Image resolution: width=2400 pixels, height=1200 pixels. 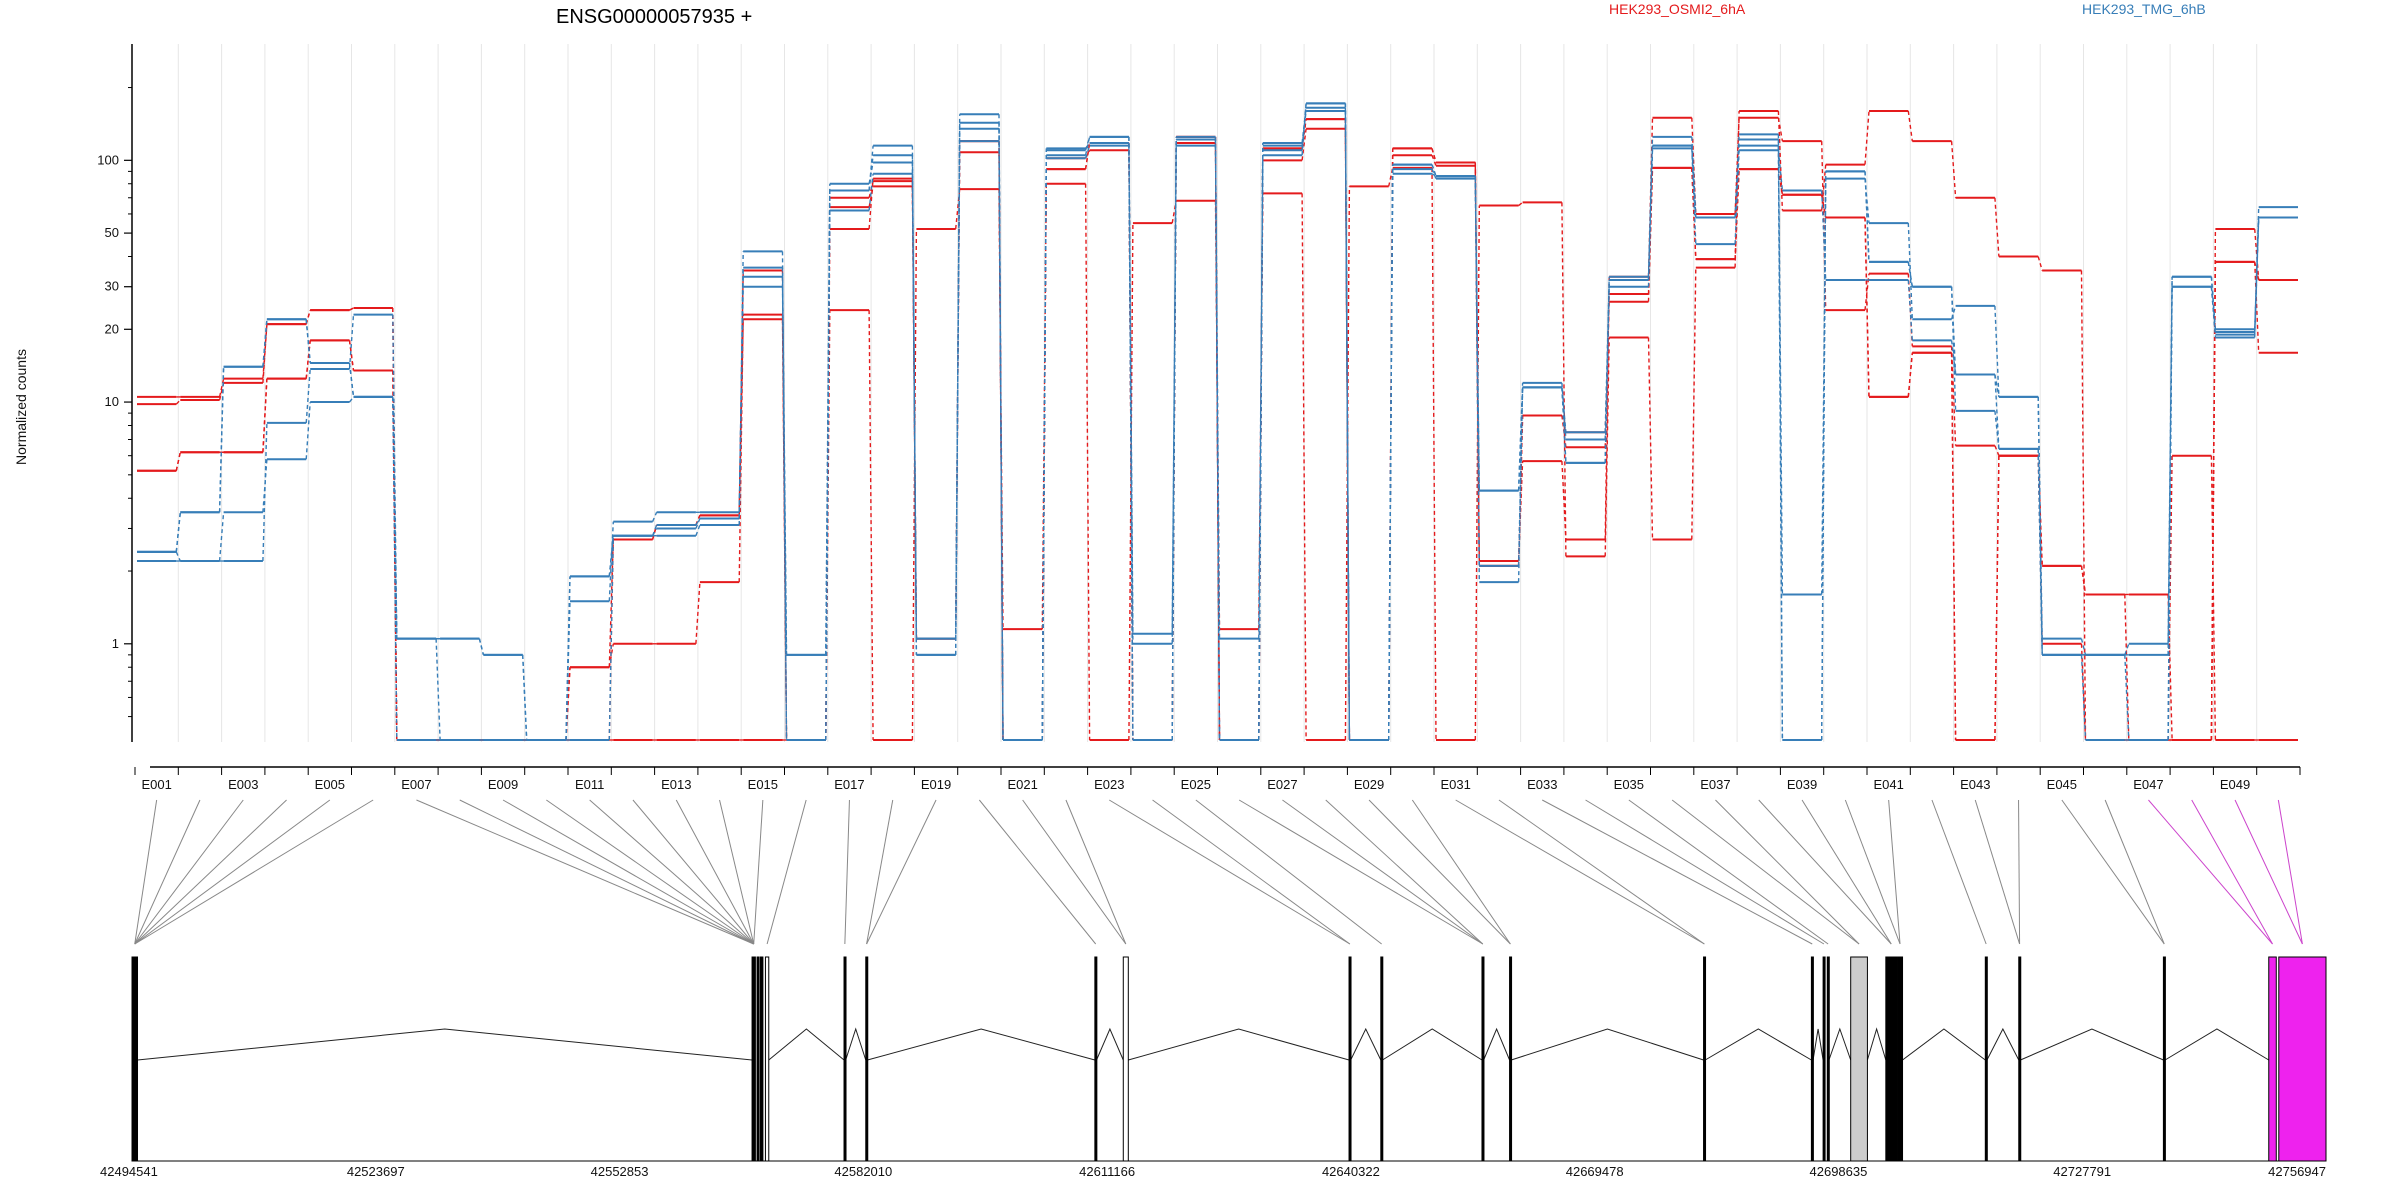 What do you see at coordinates (863, 1171) in the screenshot?
I see `position-label: 42582010` at bounding box center [863, 1171].